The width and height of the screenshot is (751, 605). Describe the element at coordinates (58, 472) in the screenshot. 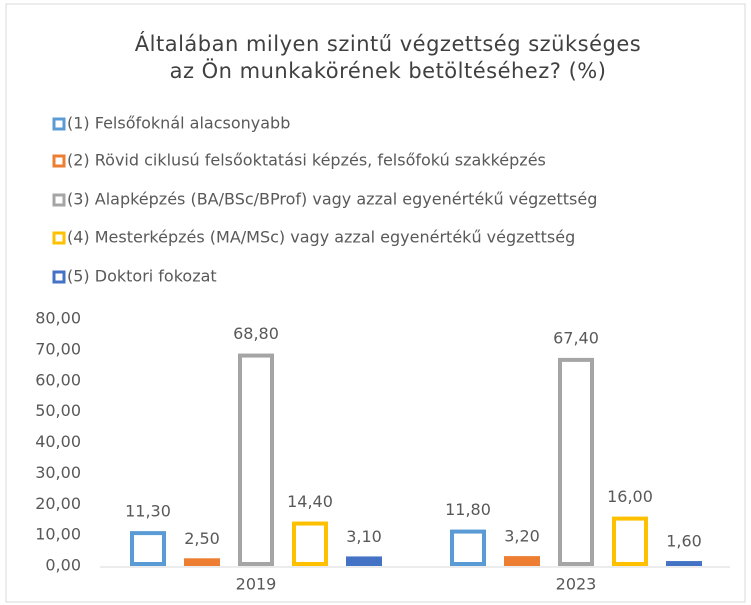

I see `y-tick-label: 30,00` at that location.